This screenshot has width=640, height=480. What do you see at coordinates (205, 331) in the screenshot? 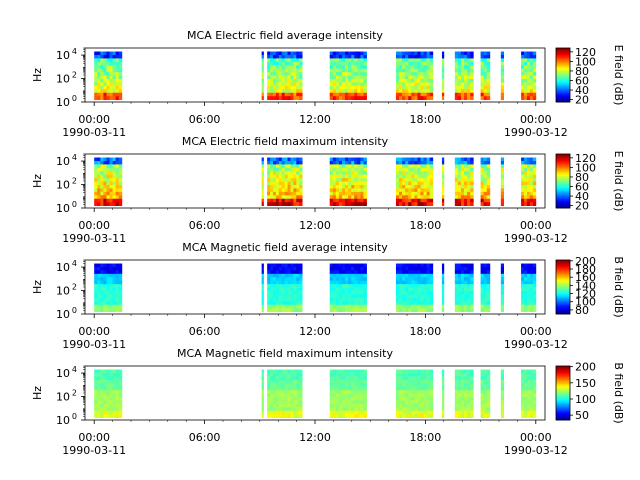
I see `x-tick-label: 06:00` at bounding box center [205, 331].